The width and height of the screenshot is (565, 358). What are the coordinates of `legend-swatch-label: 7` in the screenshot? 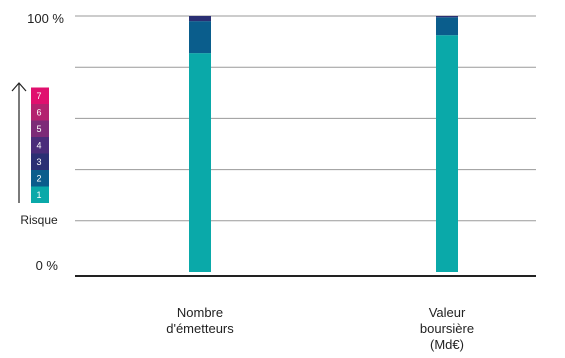 It's located at (38, 96).